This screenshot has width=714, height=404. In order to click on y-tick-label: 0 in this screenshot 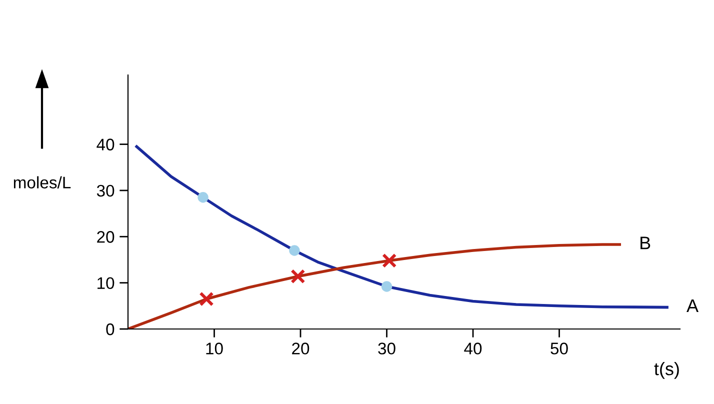, I will do `click(110, 329)`.